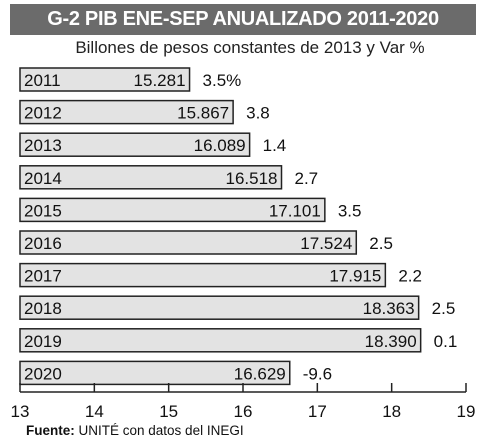 The width and height of the screenshot is (500, 444). I want to click on value-label-2017: 17.915, so click(355, 276).